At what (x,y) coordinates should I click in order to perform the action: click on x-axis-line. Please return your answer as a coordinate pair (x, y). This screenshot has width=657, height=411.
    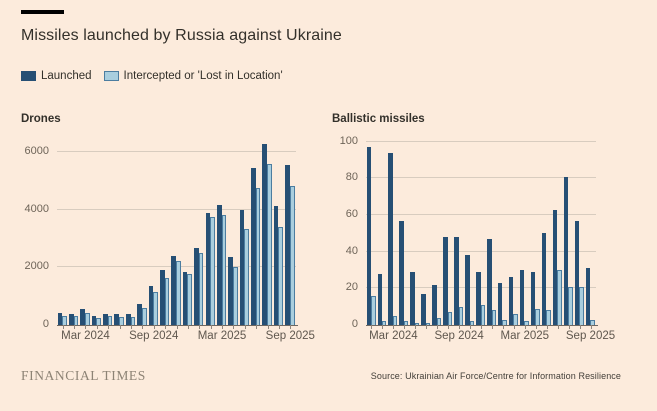
    Looking at the image, I should click on (482, 325).